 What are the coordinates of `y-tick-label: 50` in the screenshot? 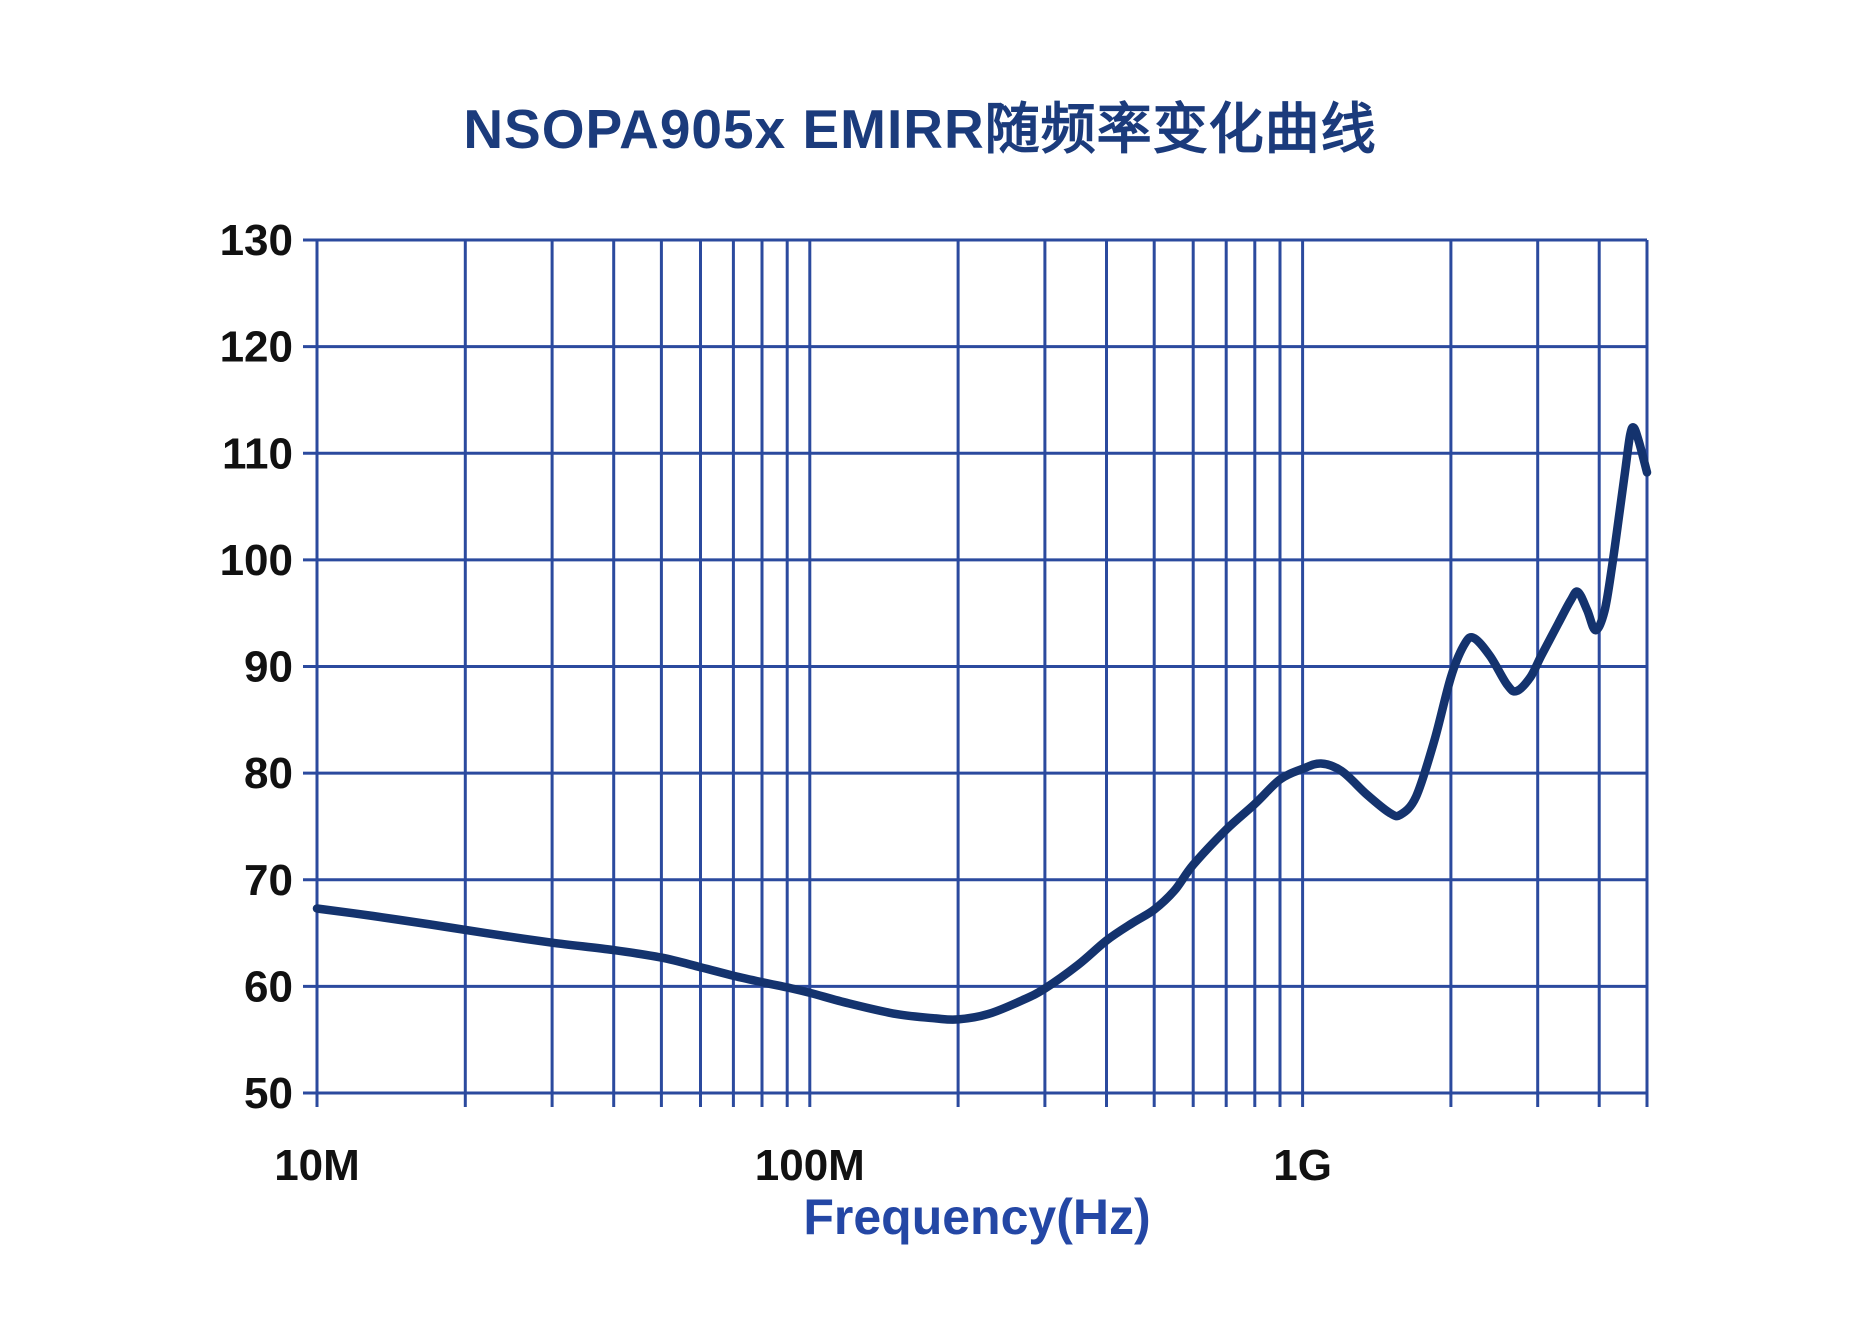 It's located at (268, 1093).